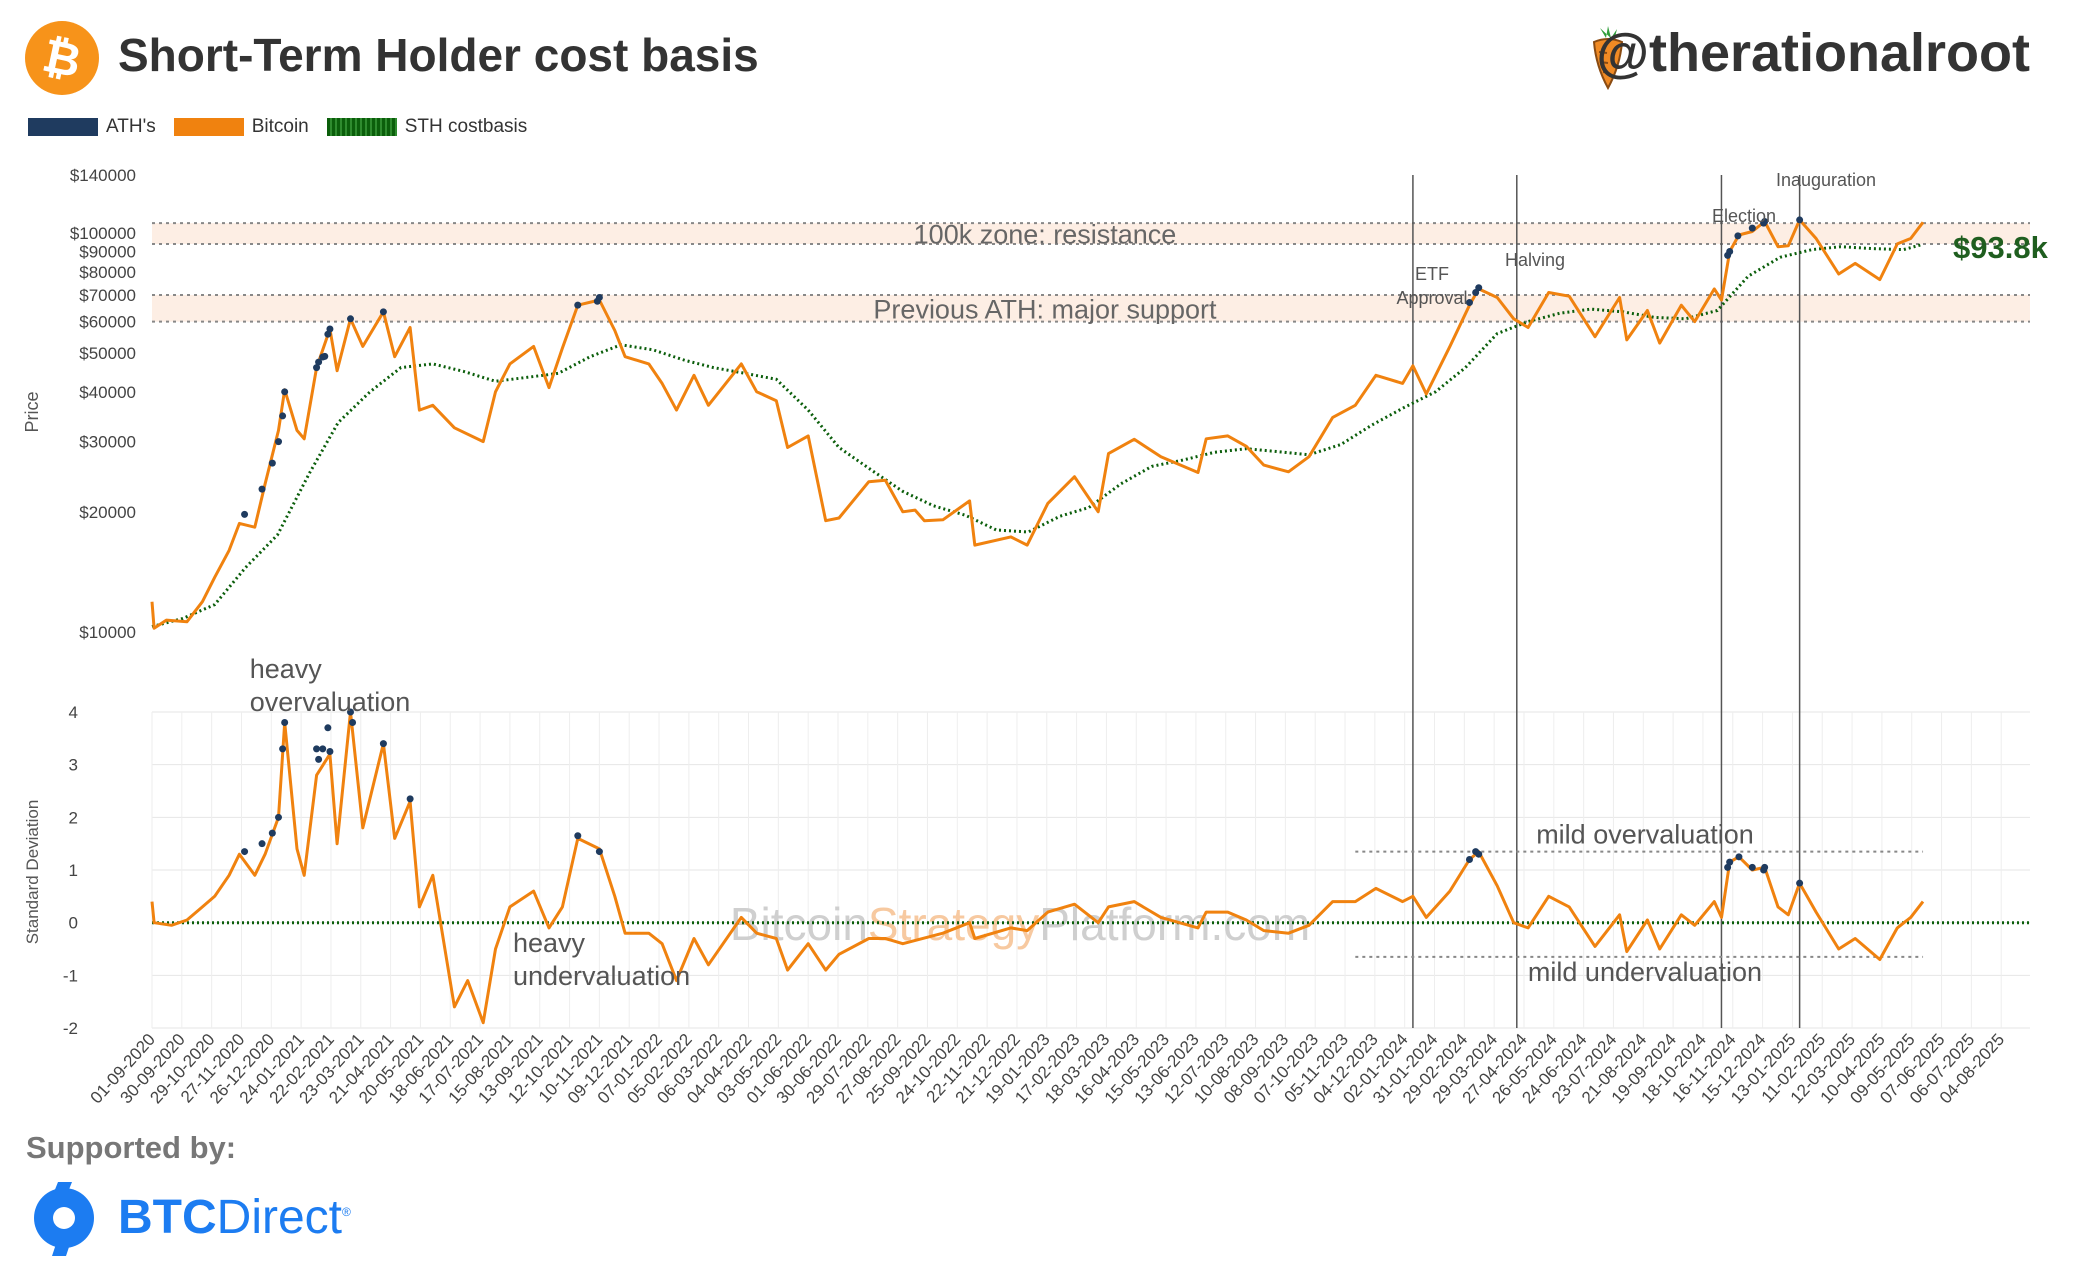  What do you see at coordinates (2001, 247) in the screenshot?
I see `last-value-label: $93.8k` at bounding box center [2001, 247].